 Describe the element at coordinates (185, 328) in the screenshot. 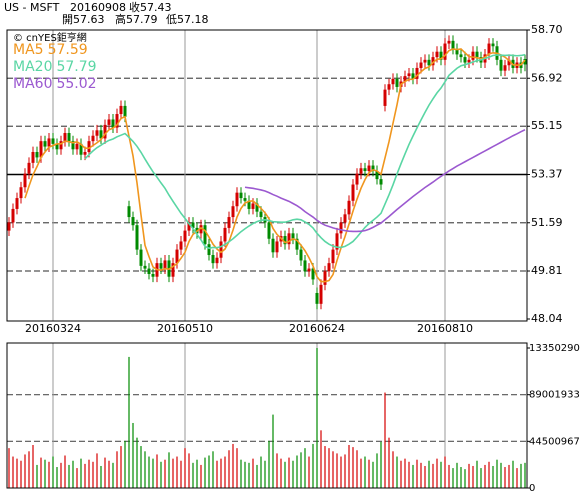

I see `x-tick-label: 20160510` at that location.